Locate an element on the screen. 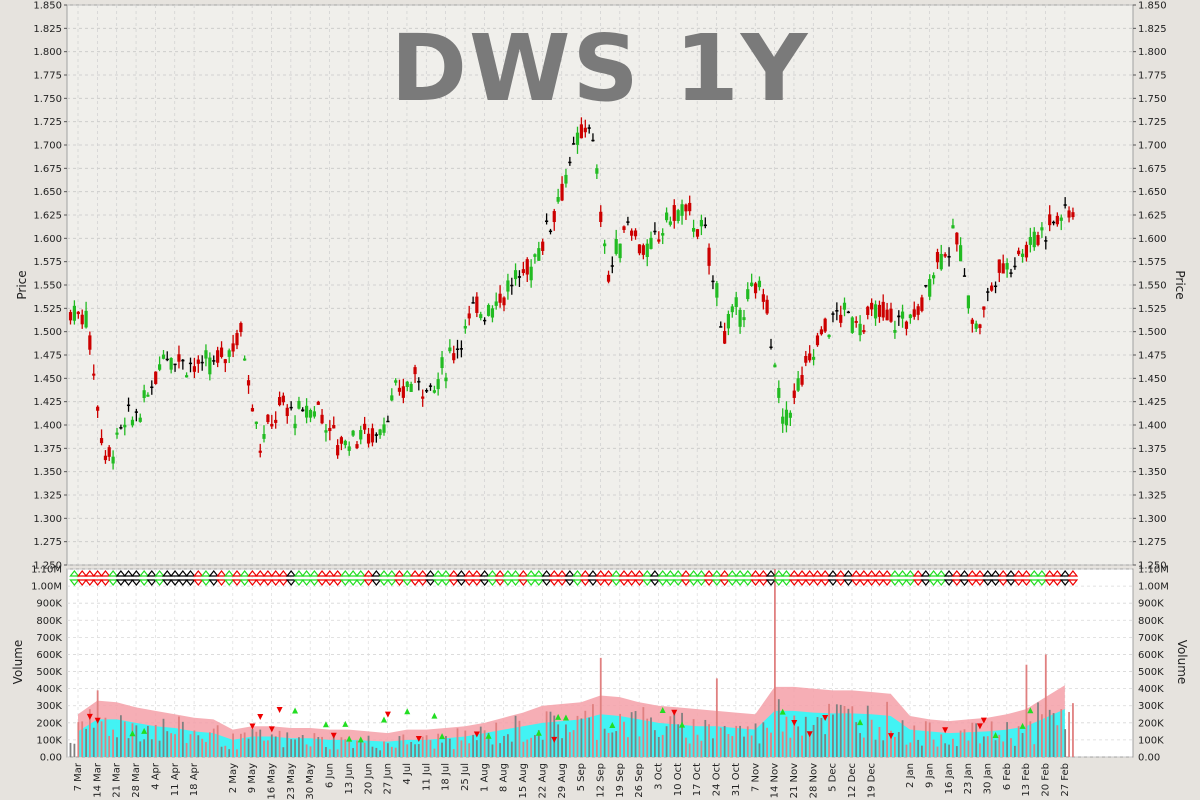 The image size is (1200, 800). price-tick-label: 1.450 is located at coordinates (1152, 379).